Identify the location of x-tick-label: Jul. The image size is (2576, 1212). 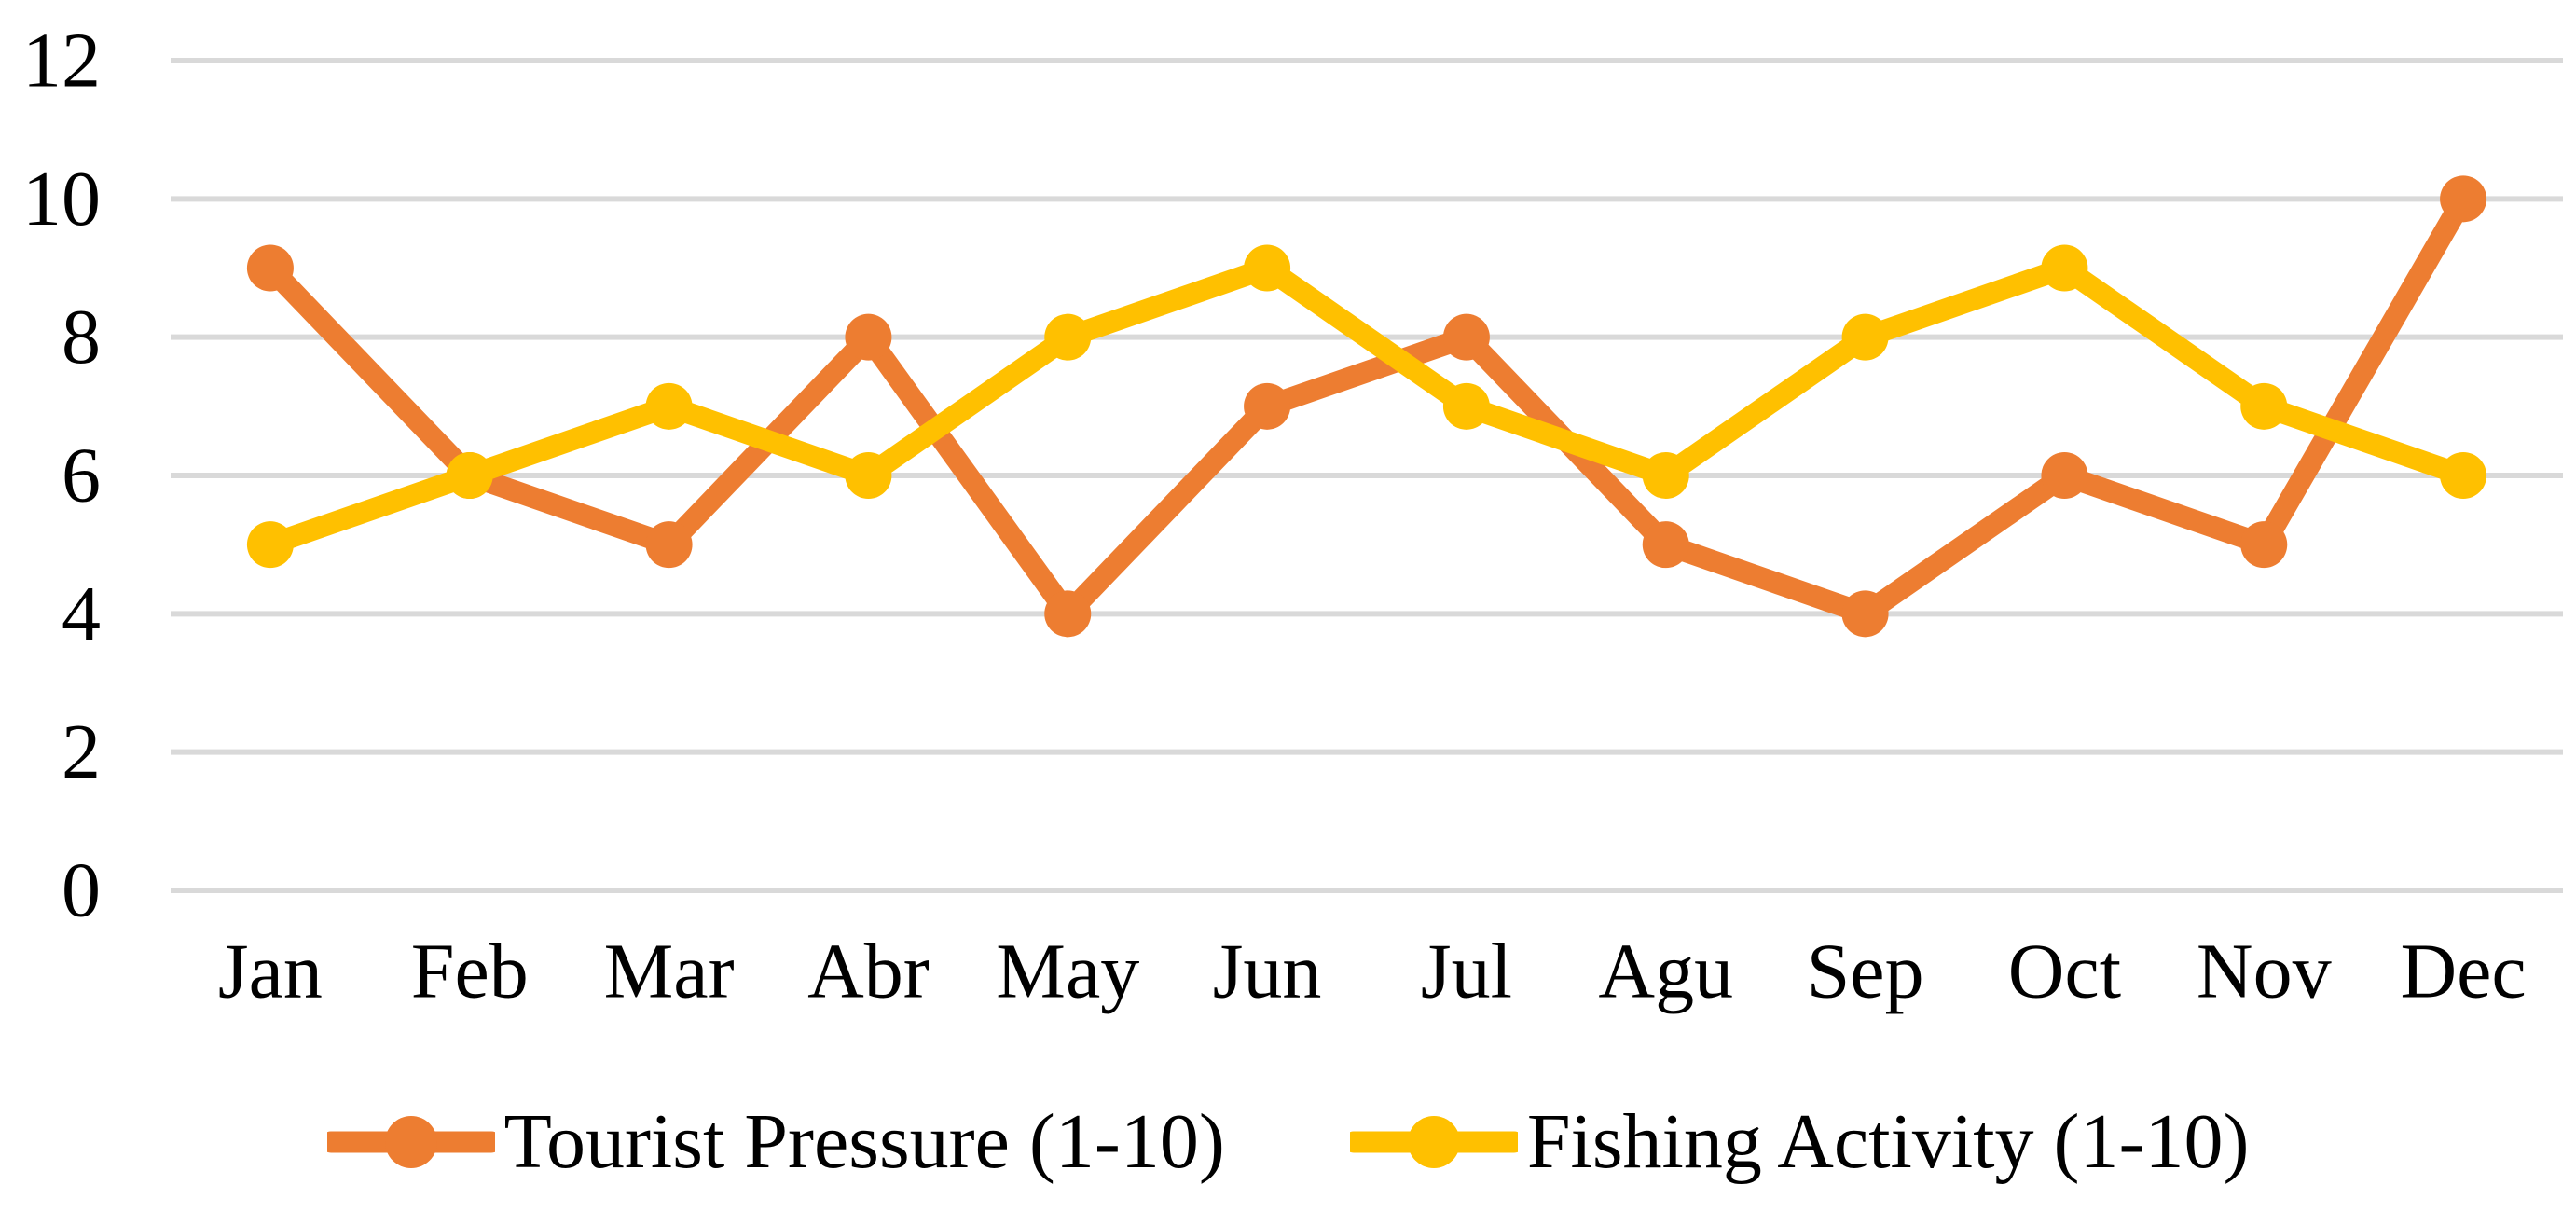
(1466, 972).